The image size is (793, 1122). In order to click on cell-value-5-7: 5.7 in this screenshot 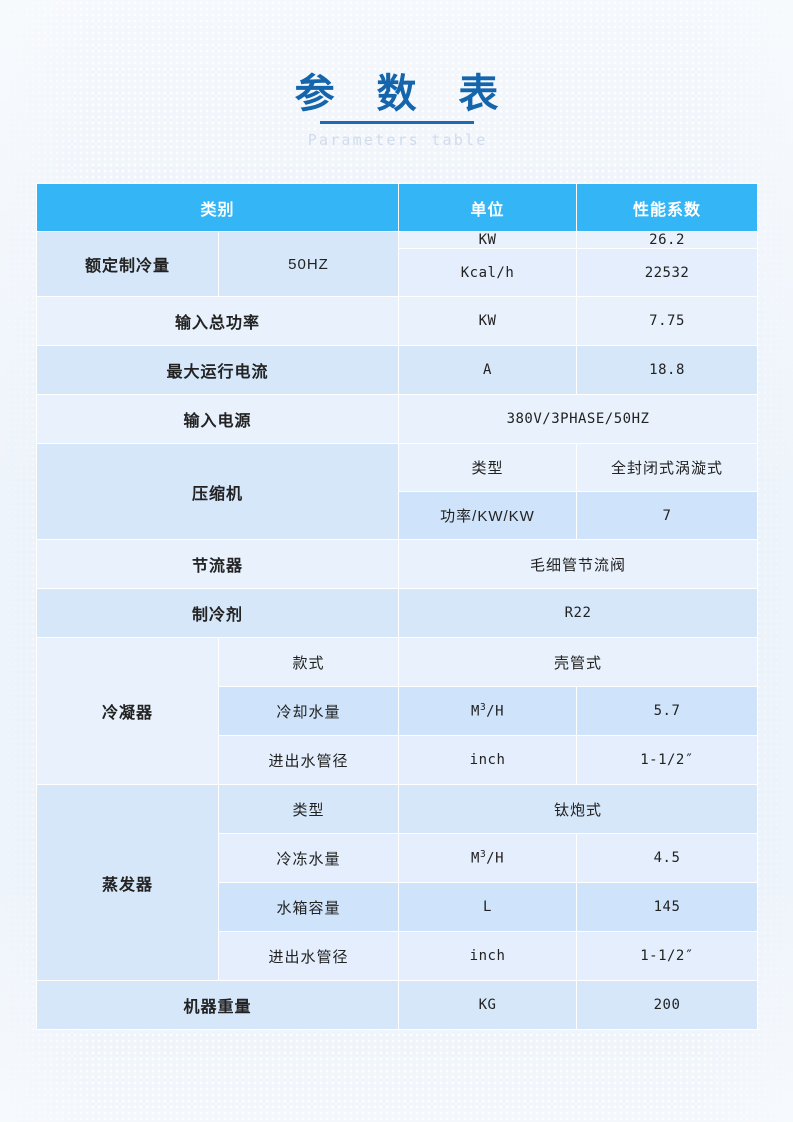, I will do `click(667, 711)`.